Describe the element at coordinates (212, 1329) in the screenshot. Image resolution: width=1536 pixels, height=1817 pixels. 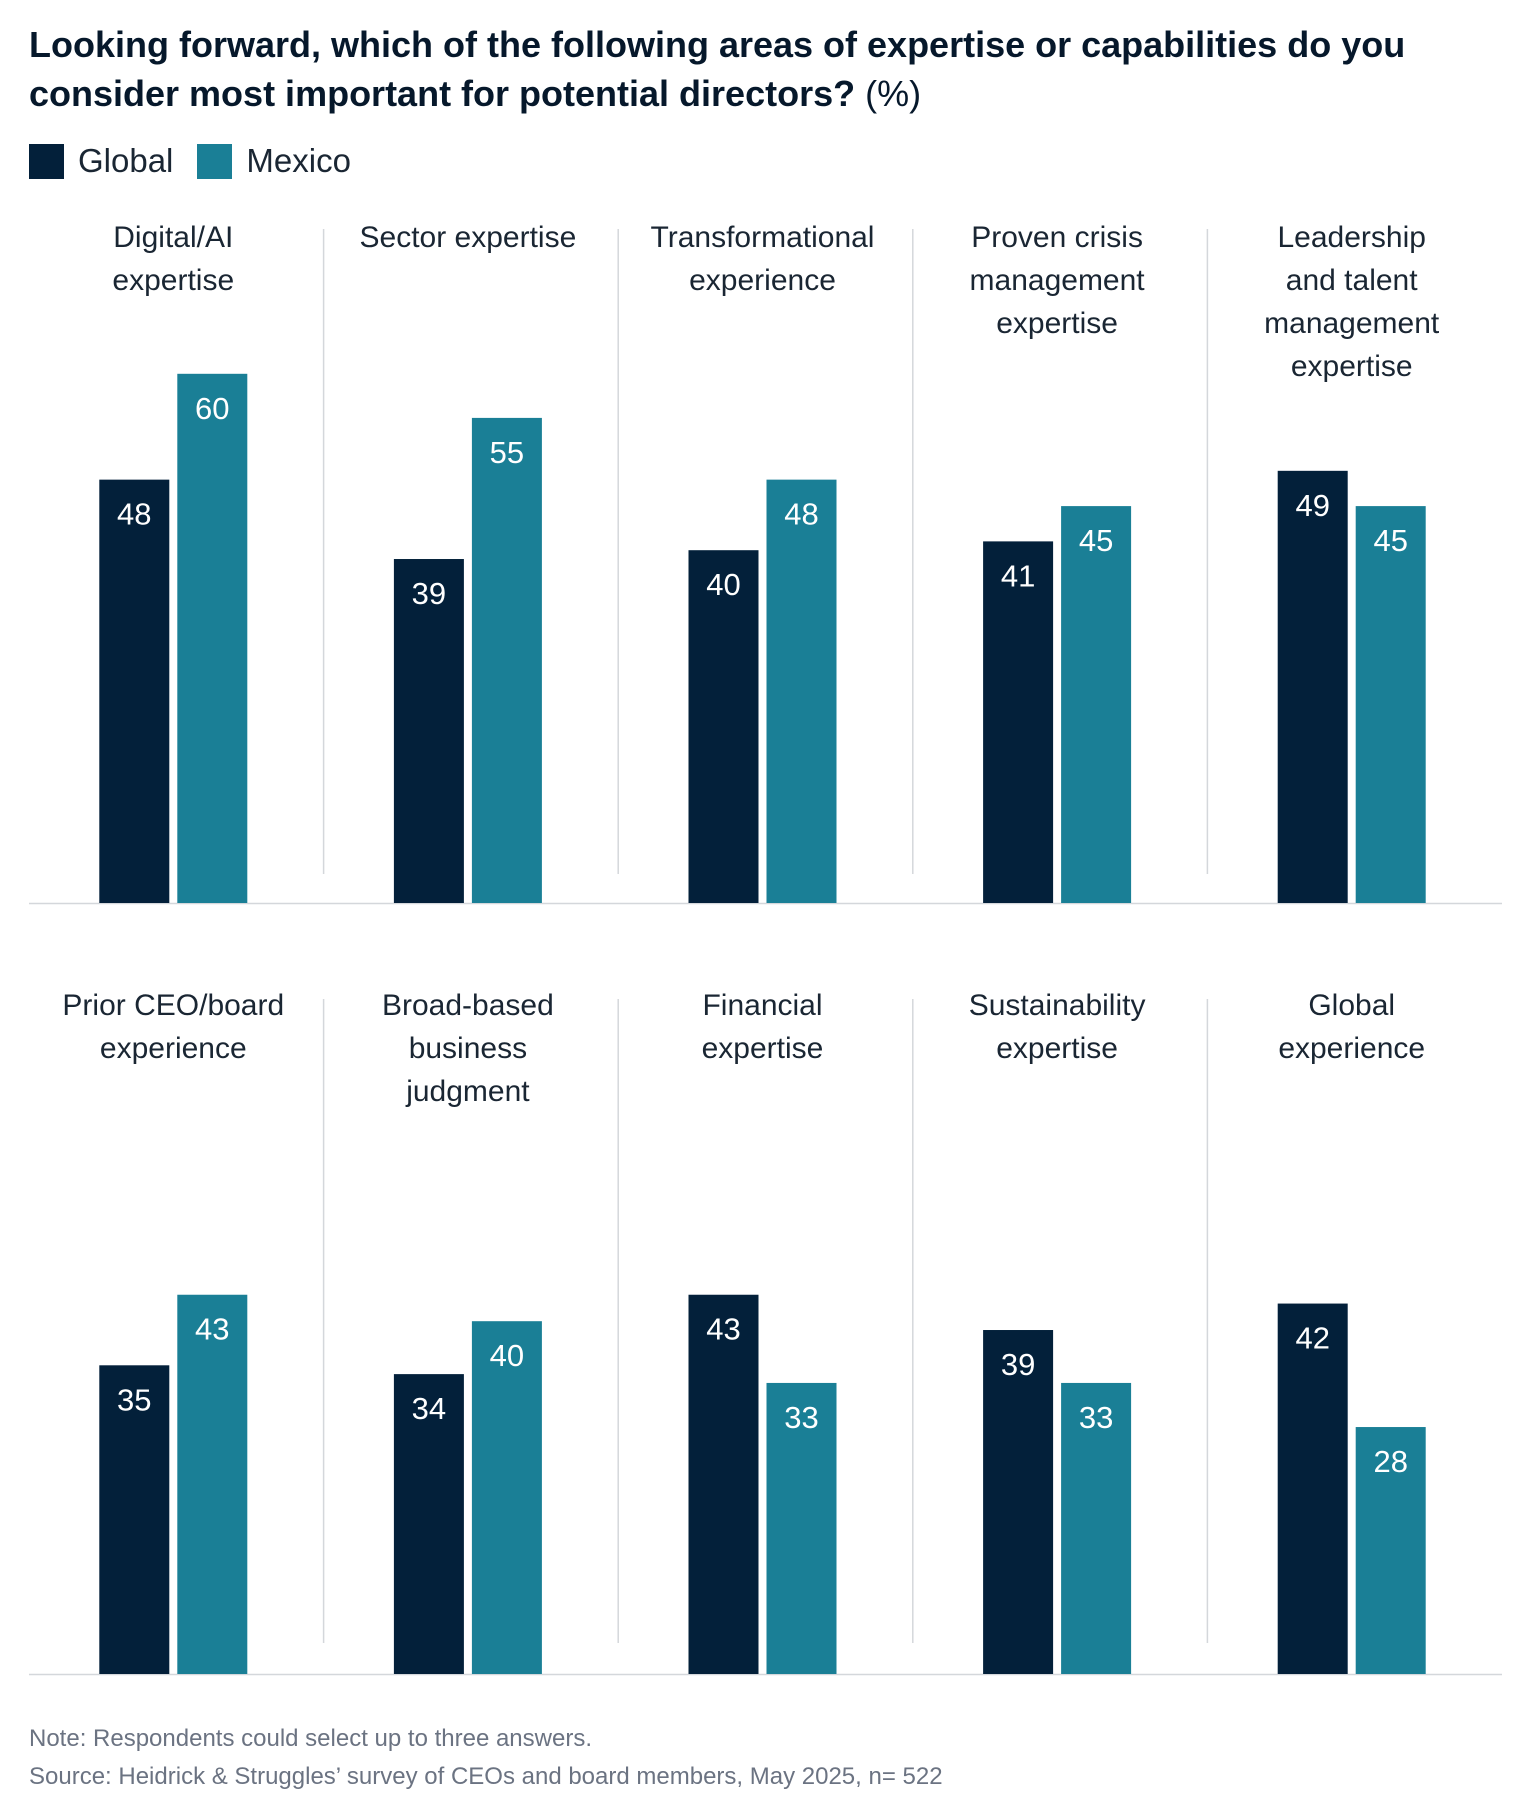
I see `data-label-mexico: 43` at that location.